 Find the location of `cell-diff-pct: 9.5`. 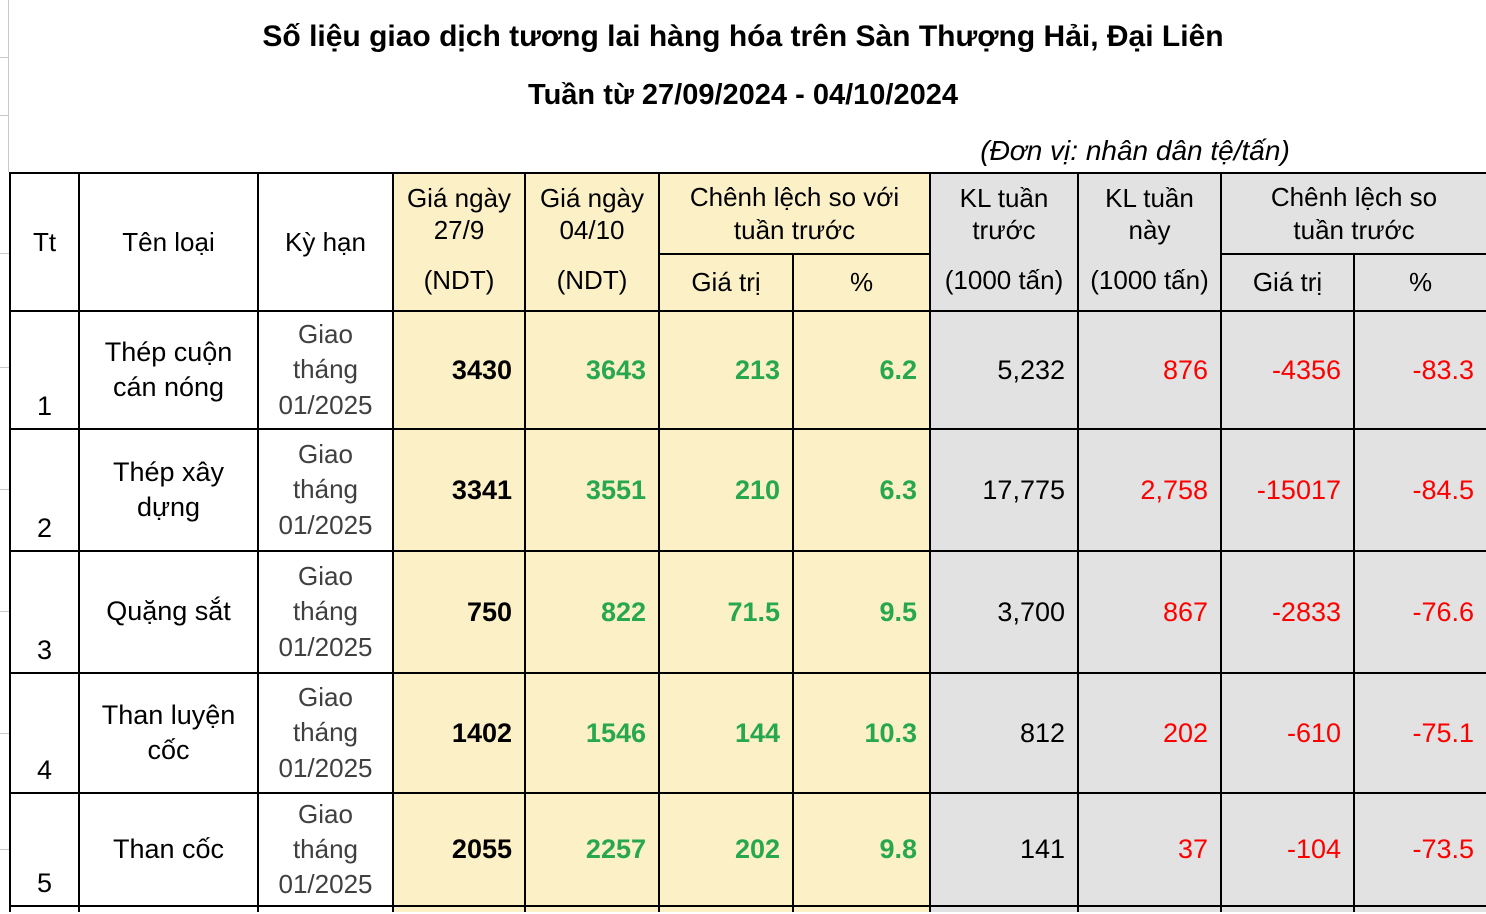

cell-diff-pct: 9.5 is located at coordinates (861, 612).